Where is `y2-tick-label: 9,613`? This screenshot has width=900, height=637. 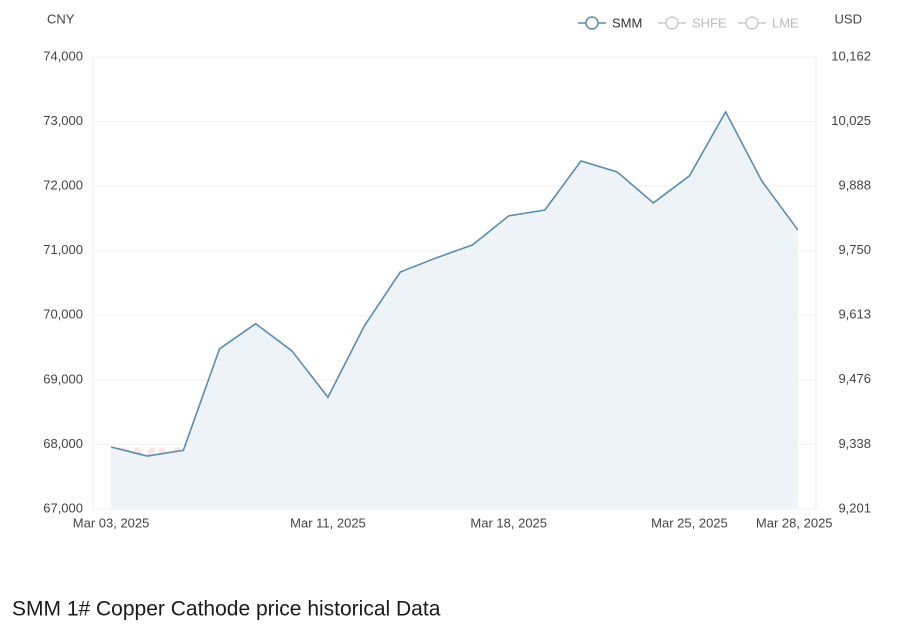 y2-tick-label: 9,613 is located at coordinates (854, 314).